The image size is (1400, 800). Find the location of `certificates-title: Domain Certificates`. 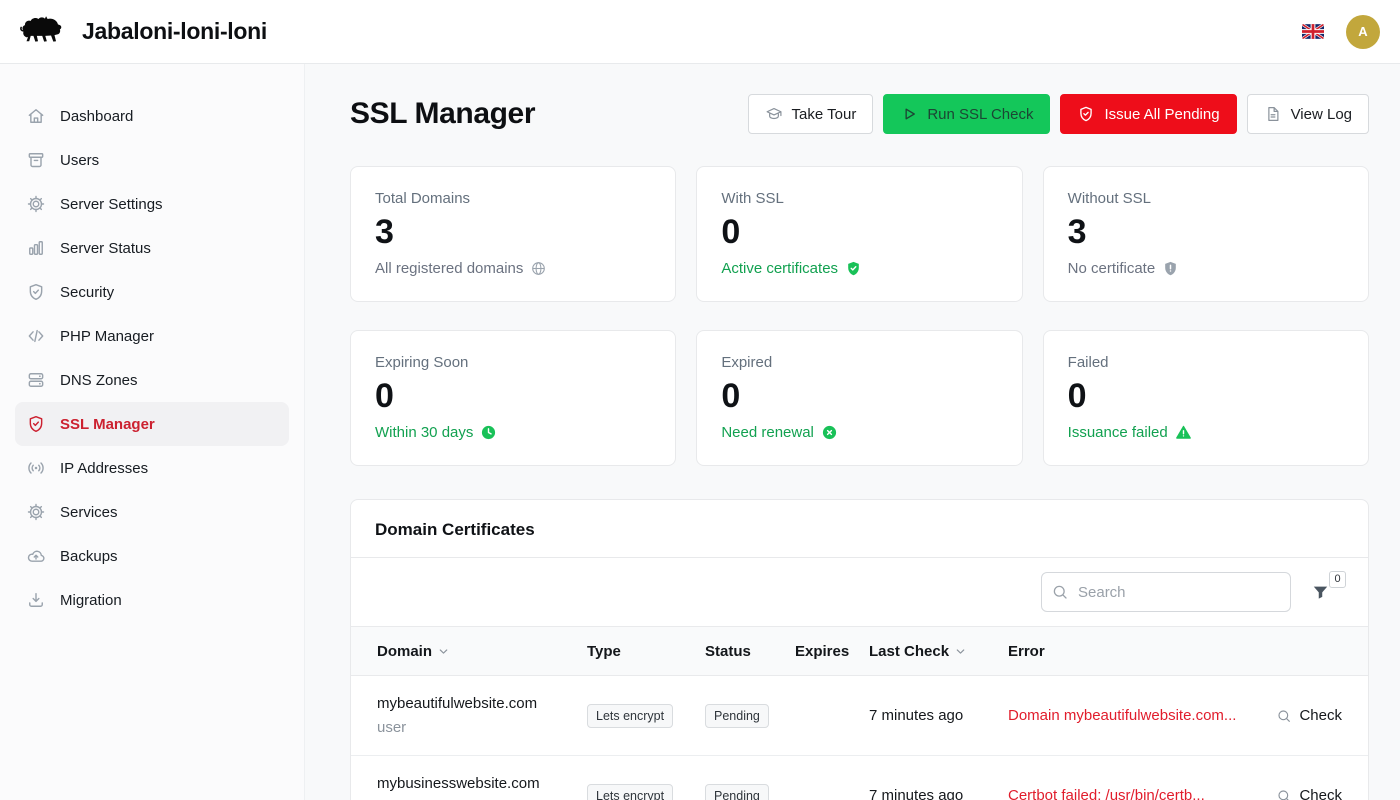

certificates-title: Domain Certificates is located at coordinates (455, 529).